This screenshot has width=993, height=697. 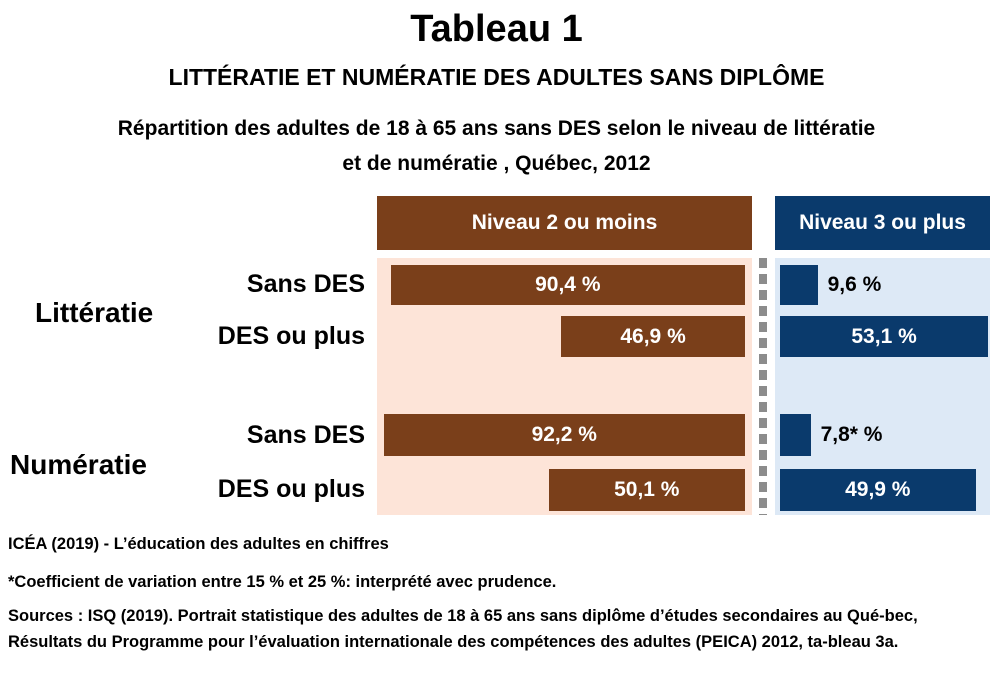 I want to click on bar-value-label: 9,6 %, so click(x=854, y=284).